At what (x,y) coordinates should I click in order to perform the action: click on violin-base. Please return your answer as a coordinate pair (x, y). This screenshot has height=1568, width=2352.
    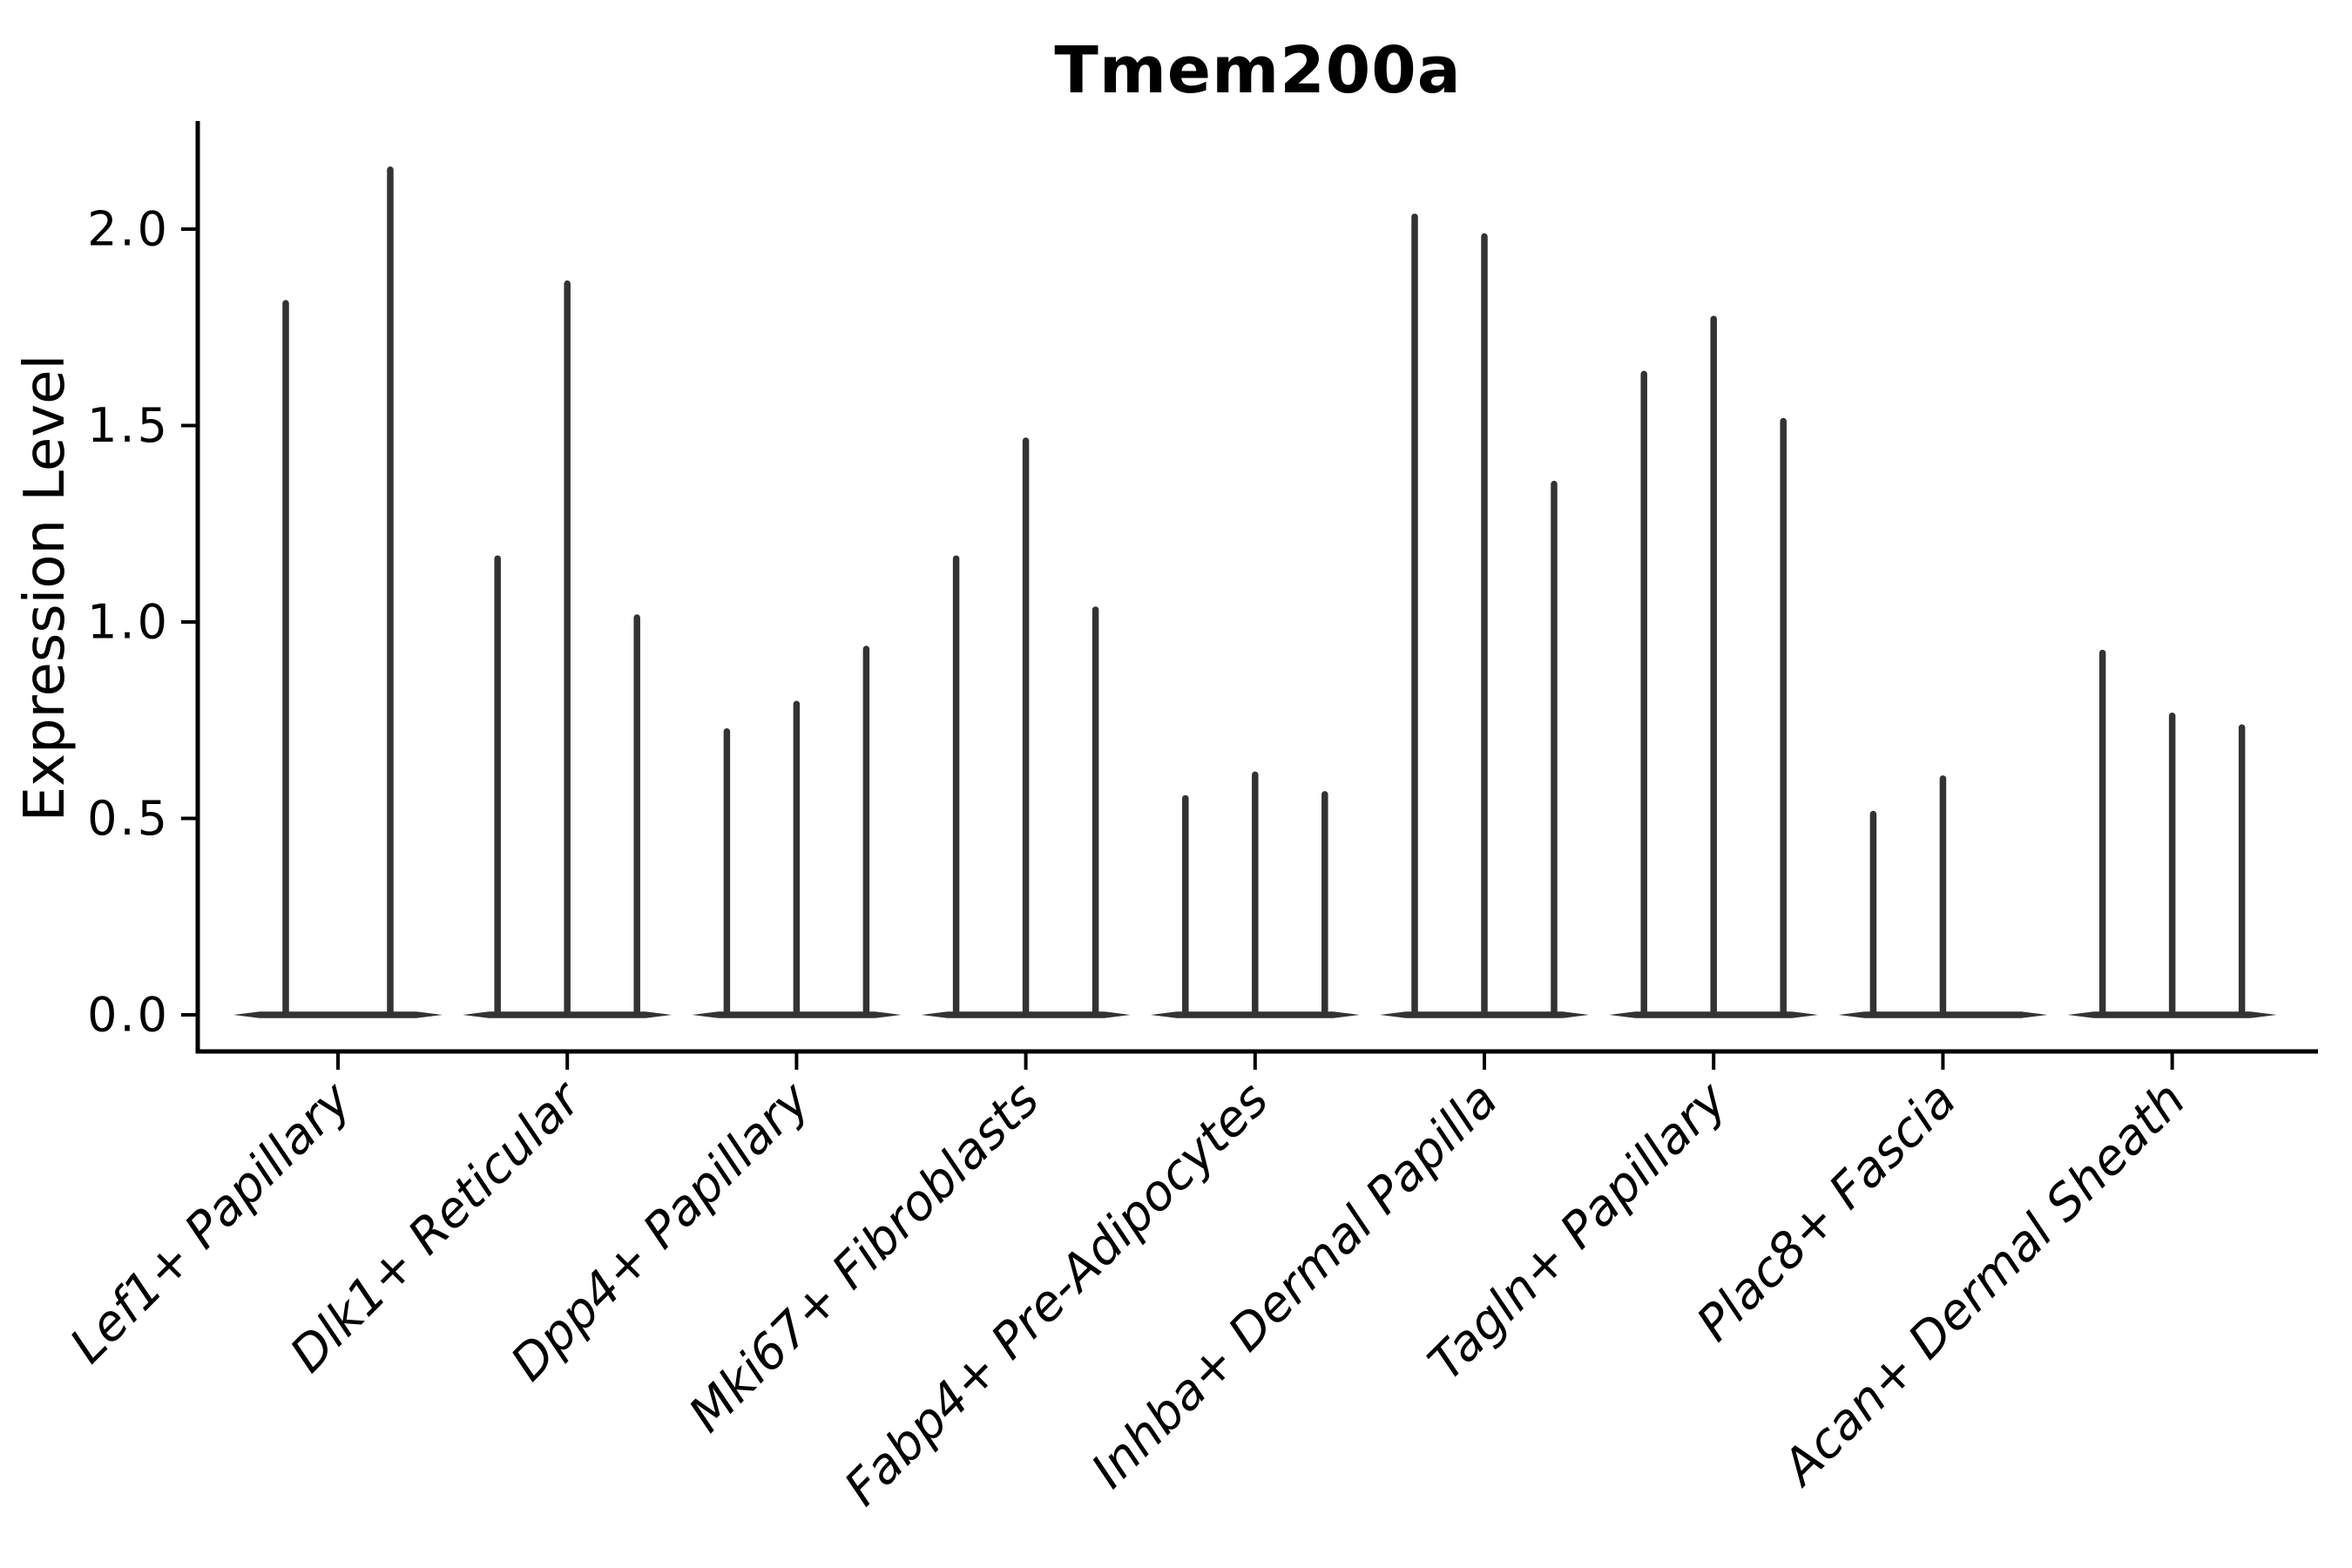
    Looking at the image, I should click on (338, 1014).